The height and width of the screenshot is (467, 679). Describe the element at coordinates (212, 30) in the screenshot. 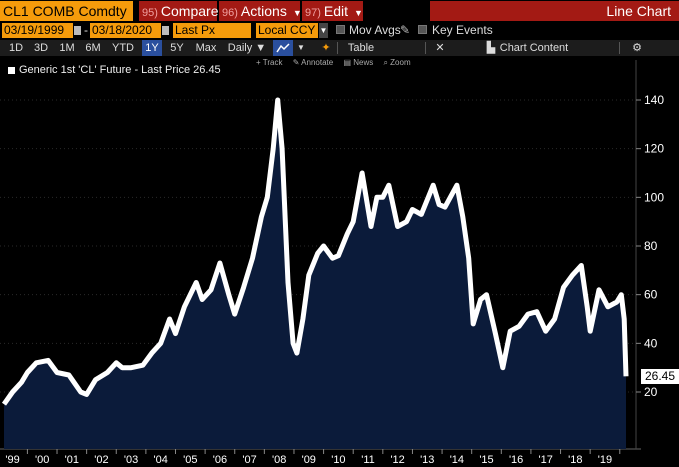

I see `price-field-select: Last Px` at that location.